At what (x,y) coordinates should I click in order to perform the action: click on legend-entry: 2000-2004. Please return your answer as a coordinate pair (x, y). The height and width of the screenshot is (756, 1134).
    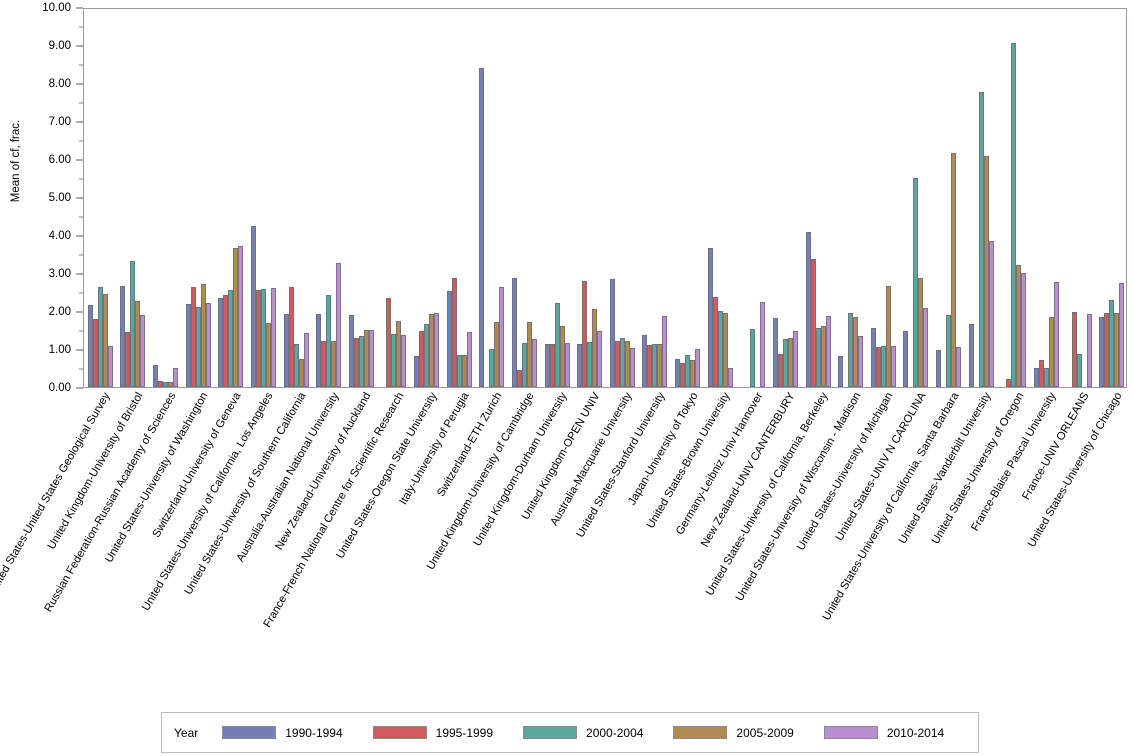
    Looking at the image, I should click on (583, 733).